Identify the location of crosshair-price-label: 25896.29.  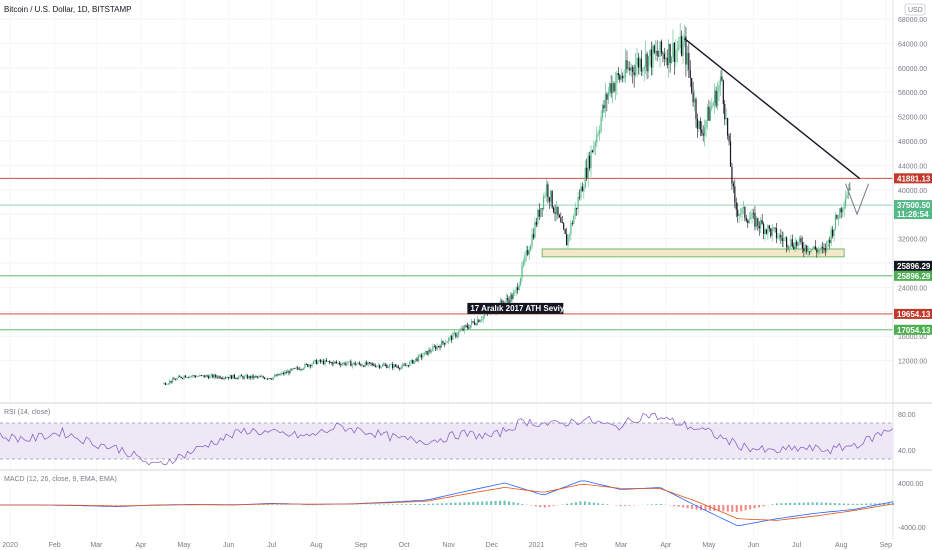
(914, 266).